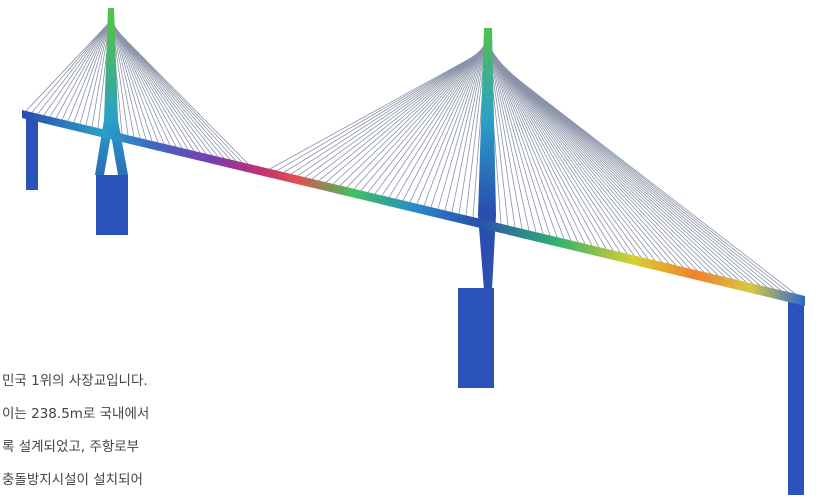  Describe the element at coordinates (70, 447) in the screenshot. I see `text-line: 록 설계되었고, 주항로부` at that location.